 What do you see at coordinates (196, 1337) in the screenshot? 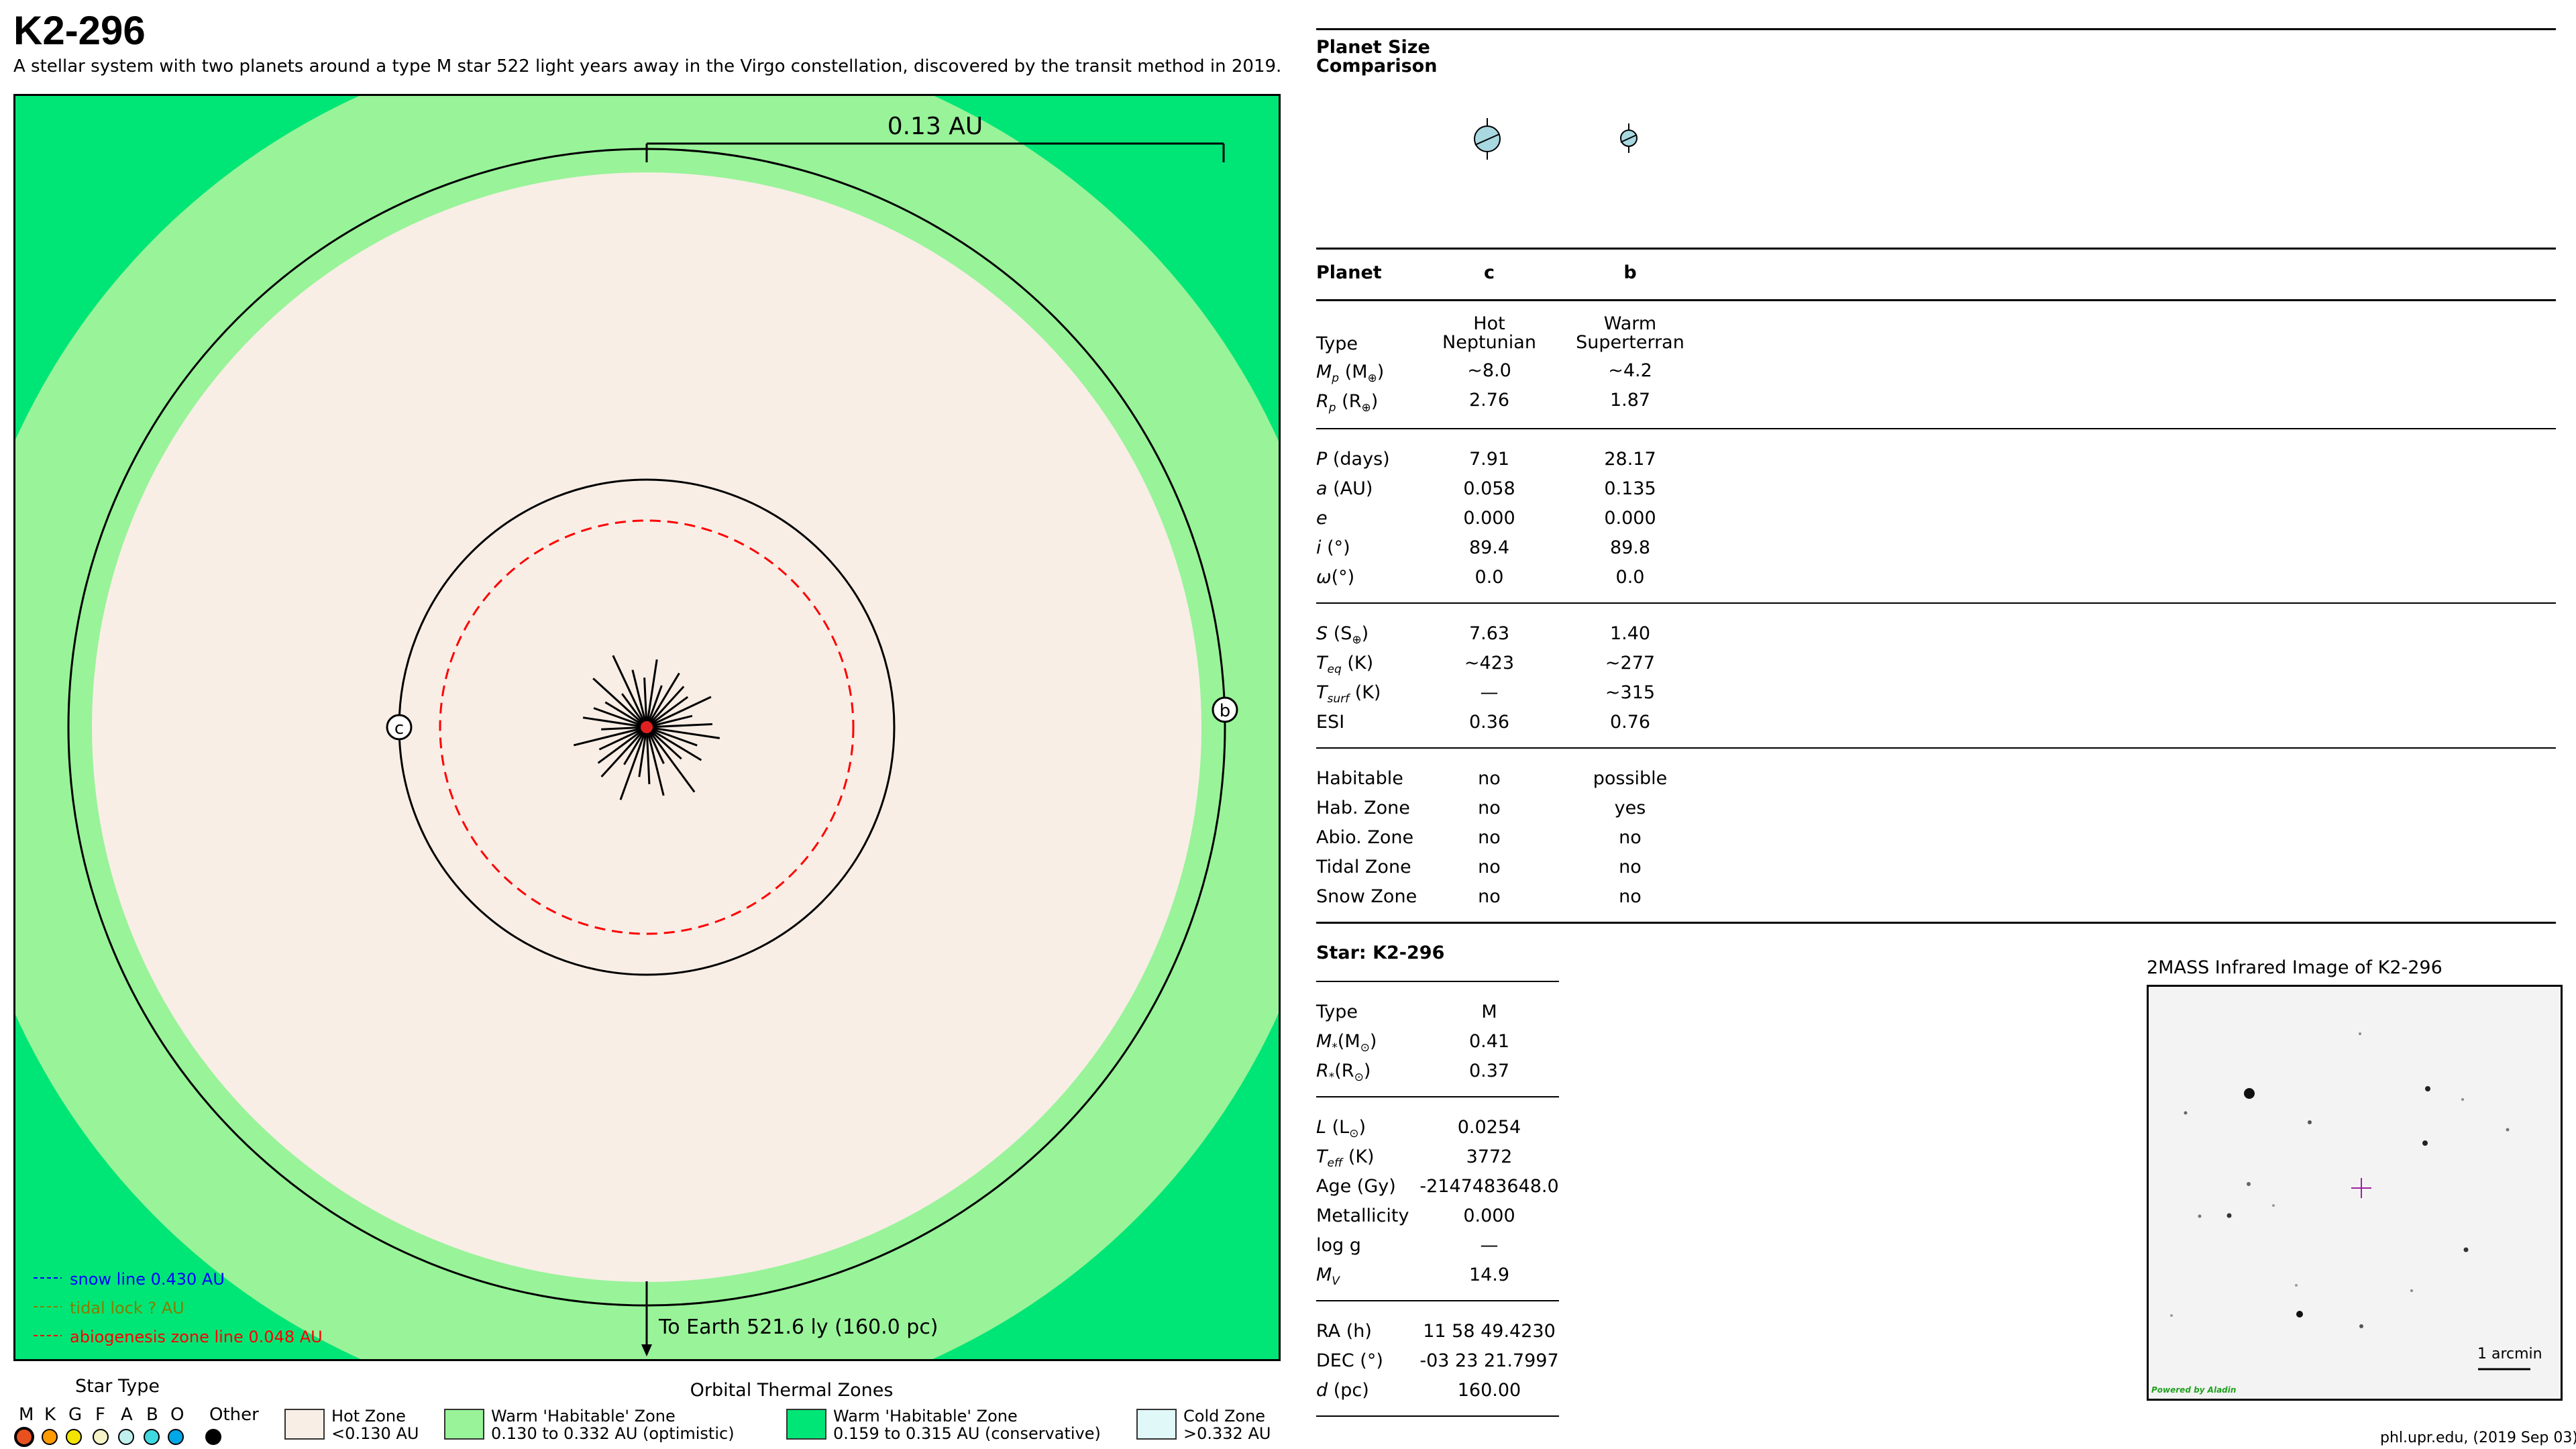
I see `abiogenesis-line-label: abiogenesis zone line 0.048 AU` at bounding box center [196, 1337].